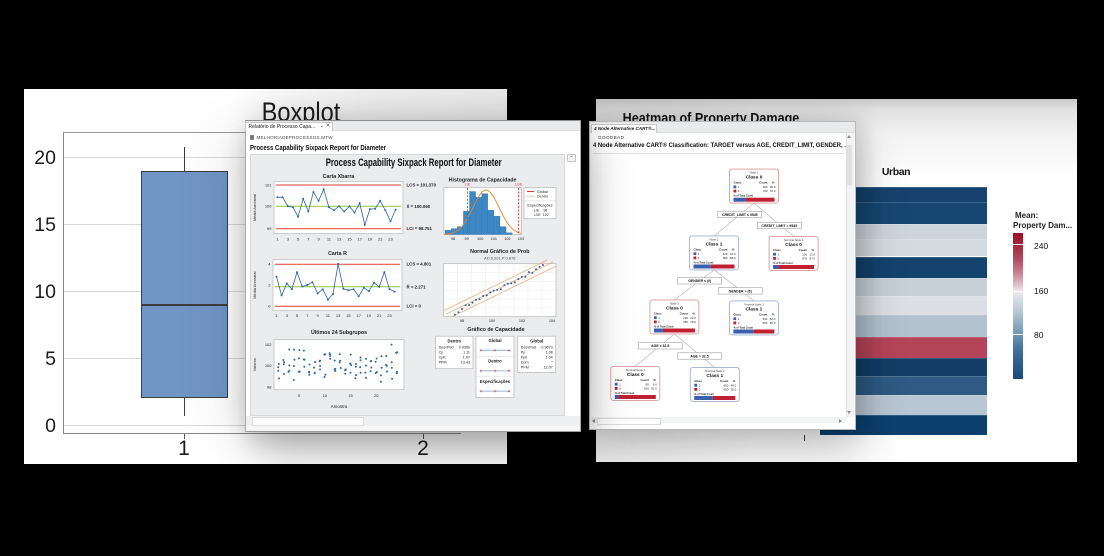 Image resolution: width=1104 pixels, height=556 pixels. I want to click on svg-text: 4, so click(269, 264).